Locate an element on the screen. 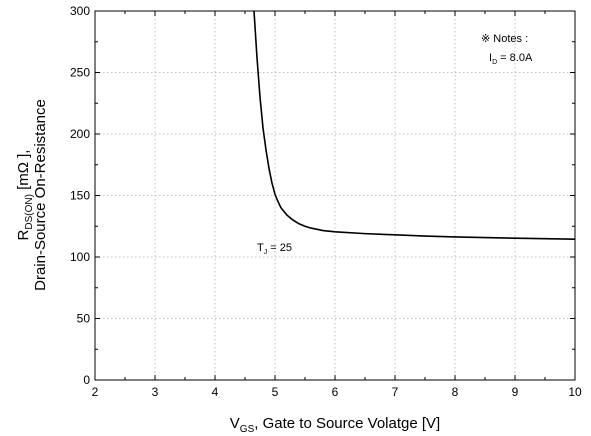 This screenshot has height=436, width=591. y-tick-label: 100 is located at coordinates (80, 257).